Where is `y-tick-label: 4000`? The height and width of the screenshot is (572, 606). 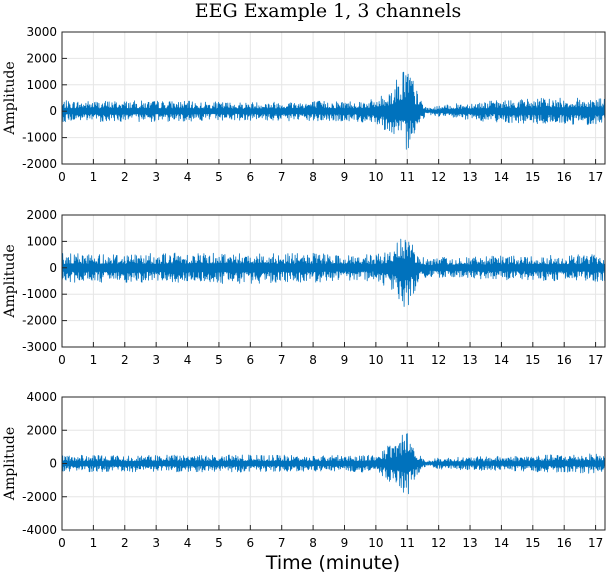
y-tick-label: 4000 is located at coordinates (41, 397).